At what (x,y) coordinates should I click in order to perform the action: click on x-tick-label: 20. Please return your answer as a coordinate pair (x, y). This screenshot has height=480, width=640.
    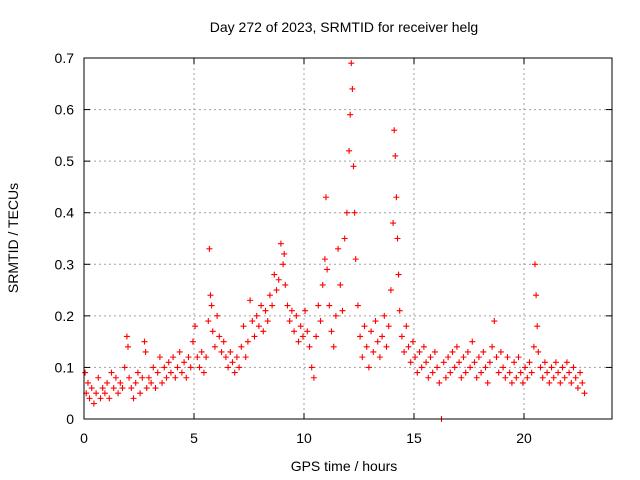
    Looking at the image, I should click on (524, 438).